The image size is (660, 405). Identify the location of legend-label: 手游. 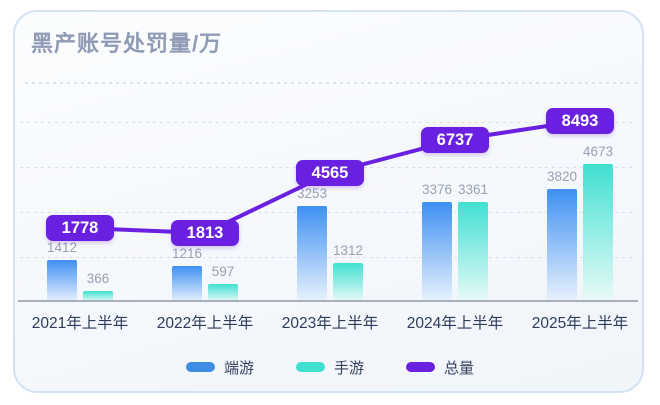
(348, 368).